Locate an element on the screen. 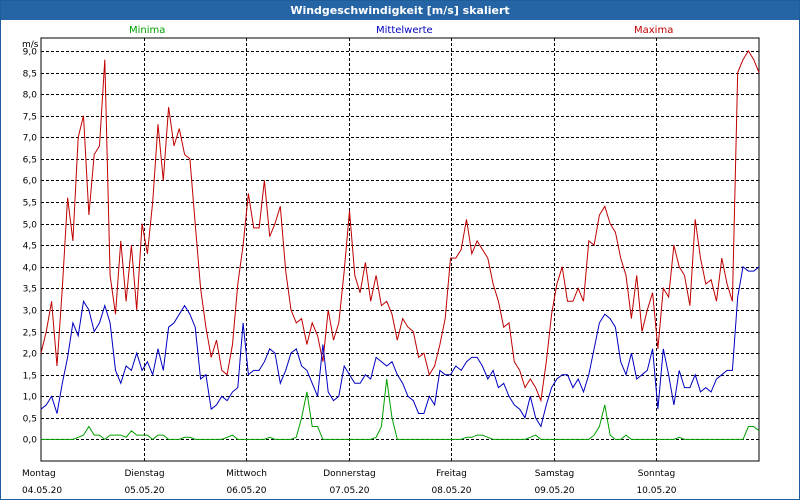  y-tick-label: 4,0 is located at coordinates (30, 269).